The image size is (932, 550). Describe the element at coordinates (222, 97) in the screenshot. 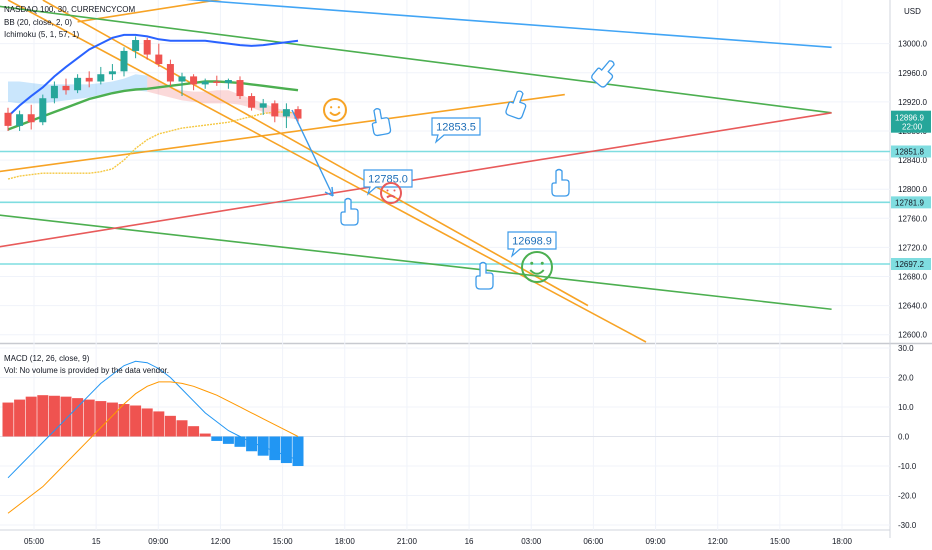

I see `cloud-bearish` at that location.